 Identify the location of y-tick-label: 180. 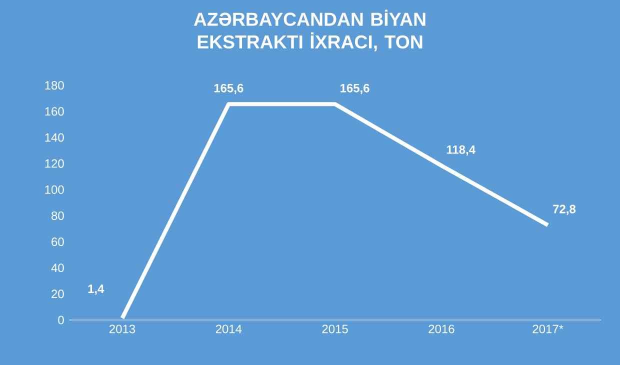
(54, 85).